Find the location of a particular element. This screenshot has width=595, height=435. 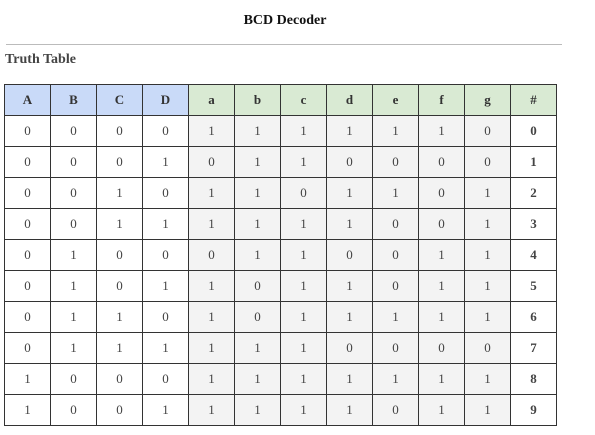

digit-cell: 8 is located at coordinates (533, 379).